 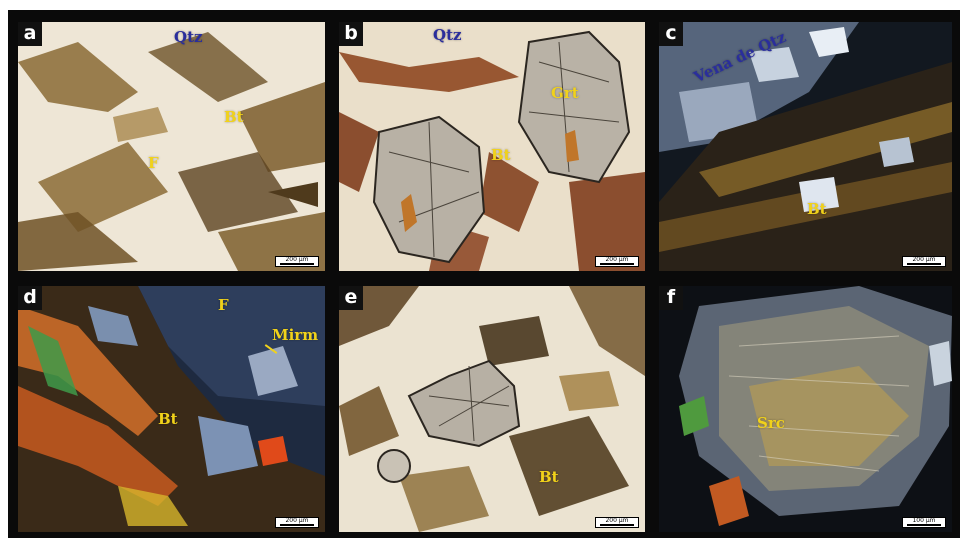 I want to click on panel-c-scalebar: 200 µm, so click(x=924, y=261).